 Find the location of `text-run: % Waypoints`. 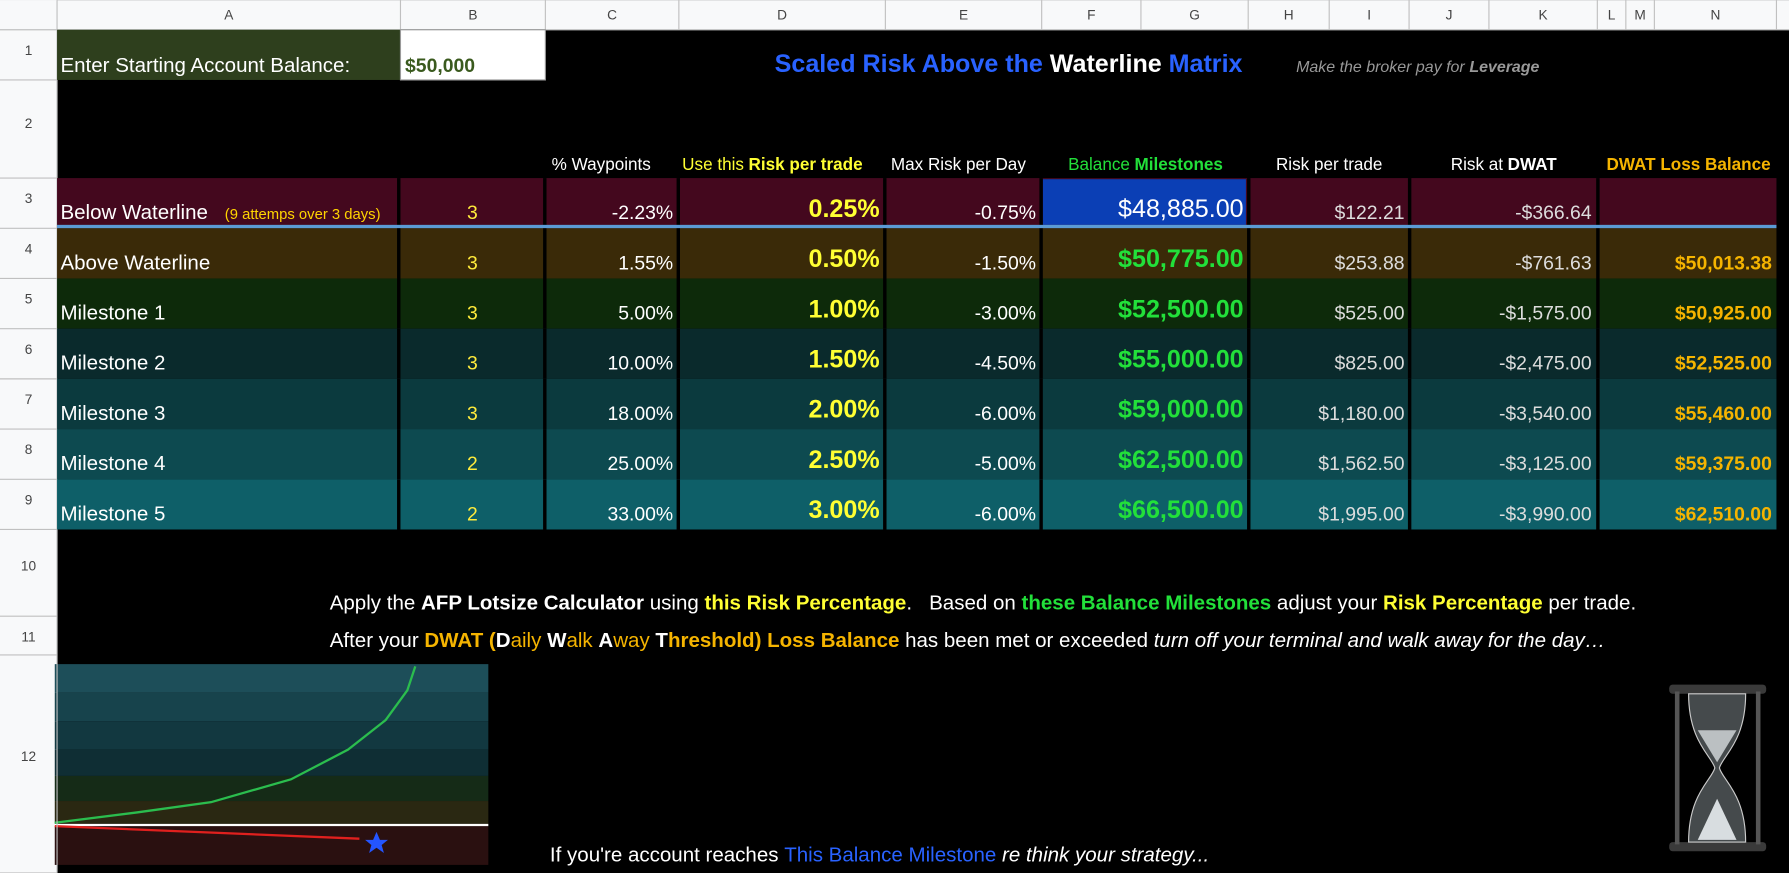

text-run: % Waypoints is located at coordinates (601, 164).